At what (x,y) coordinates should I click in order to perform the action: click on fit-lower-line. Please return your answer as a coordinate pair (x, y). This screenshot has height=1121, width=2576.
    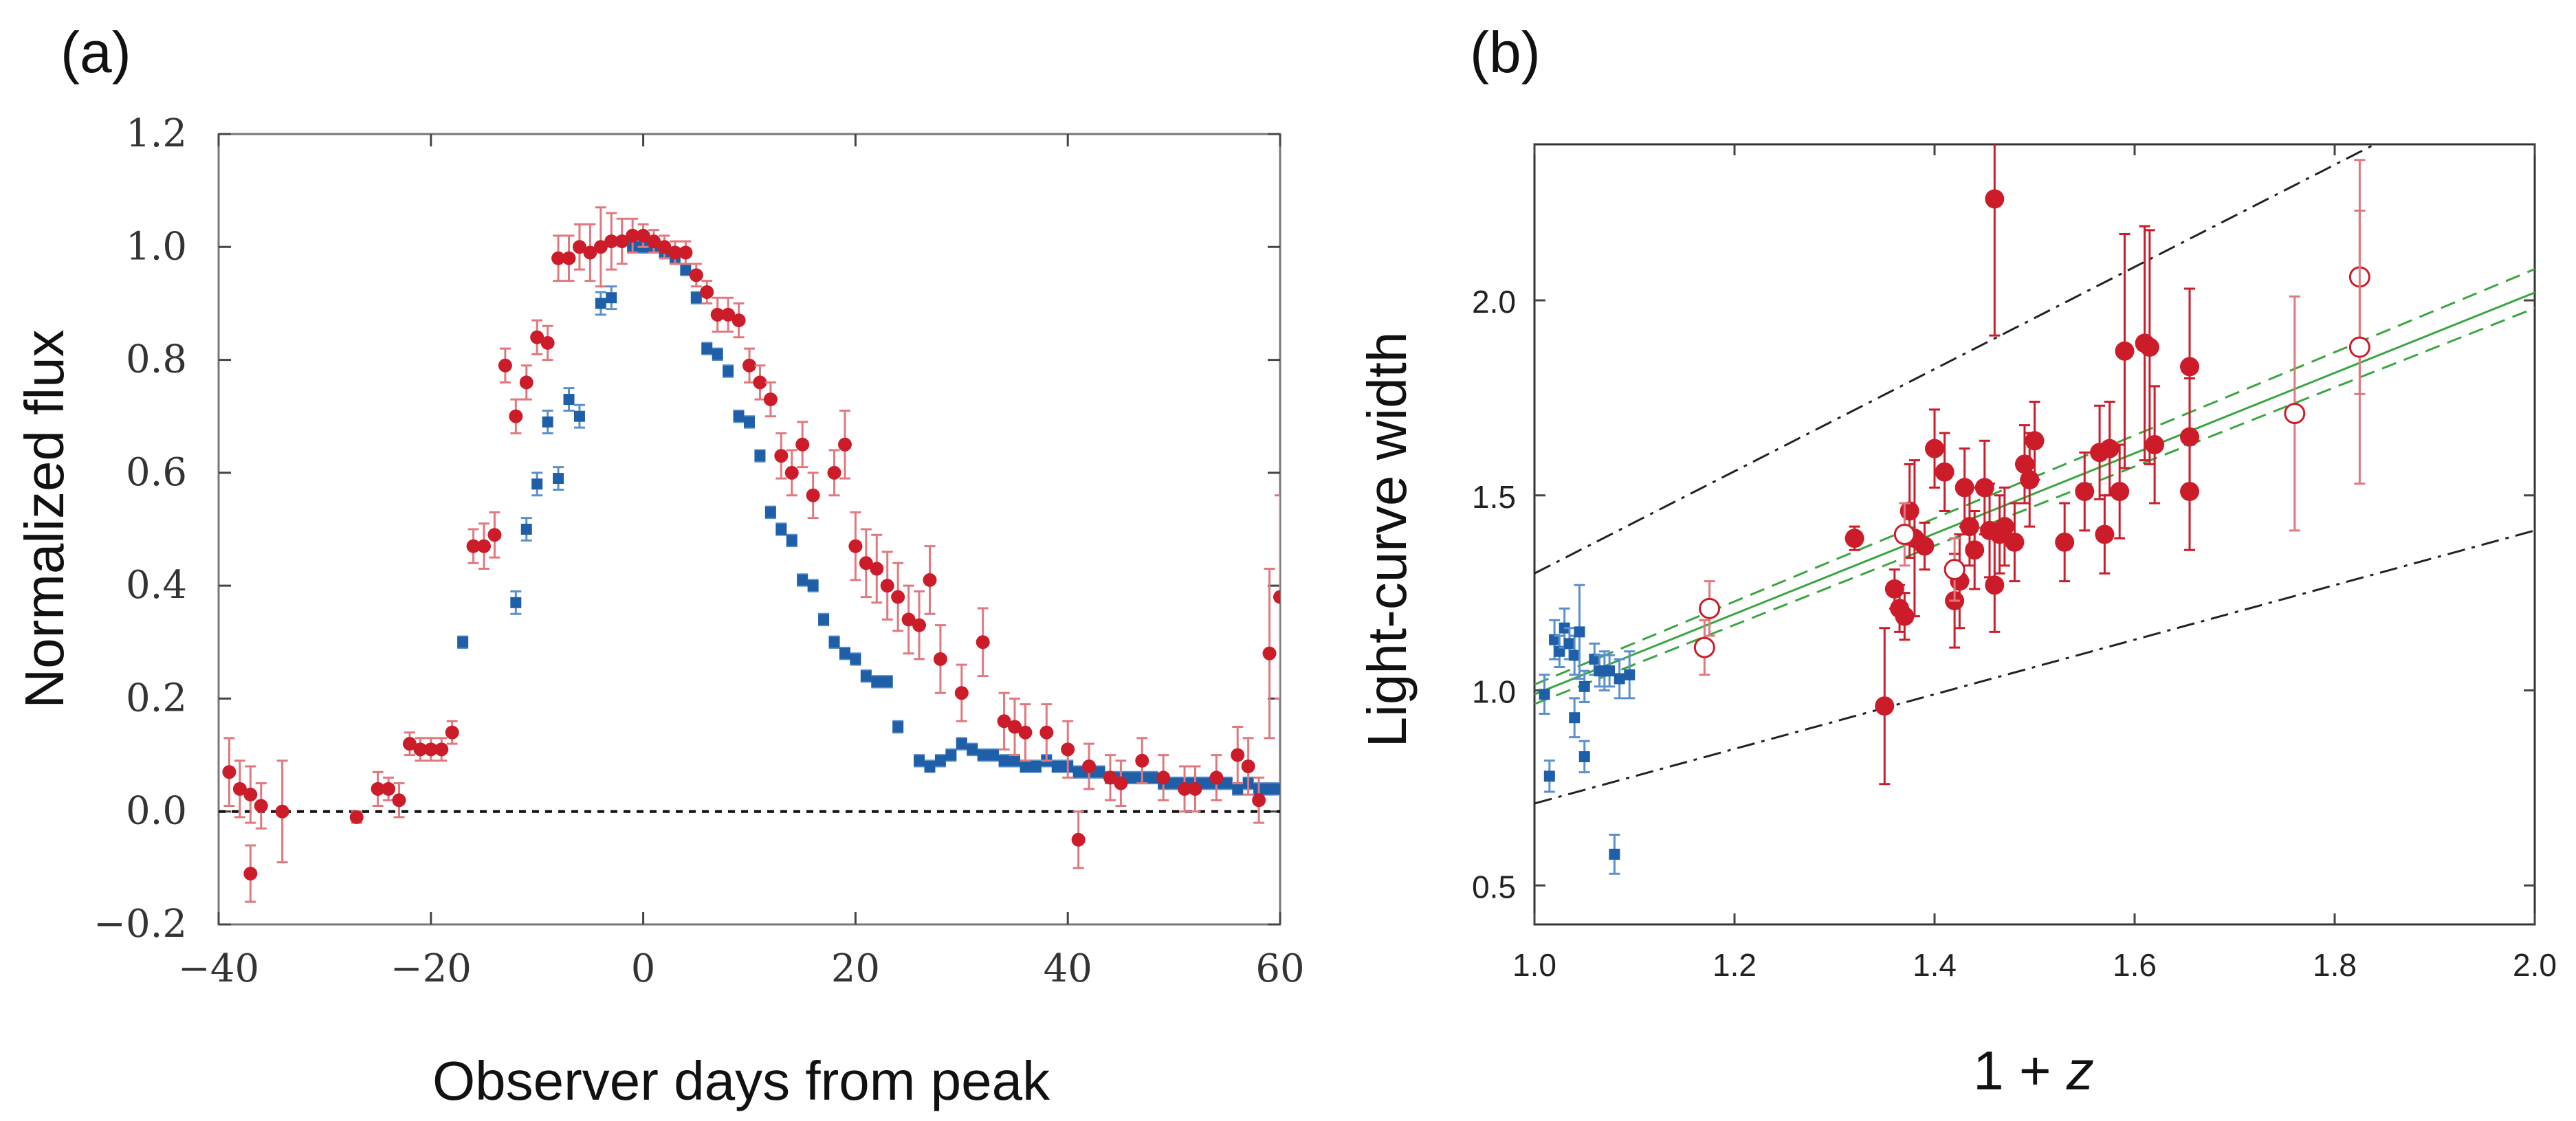
    Looking at the image, I should click on (2034, 506).